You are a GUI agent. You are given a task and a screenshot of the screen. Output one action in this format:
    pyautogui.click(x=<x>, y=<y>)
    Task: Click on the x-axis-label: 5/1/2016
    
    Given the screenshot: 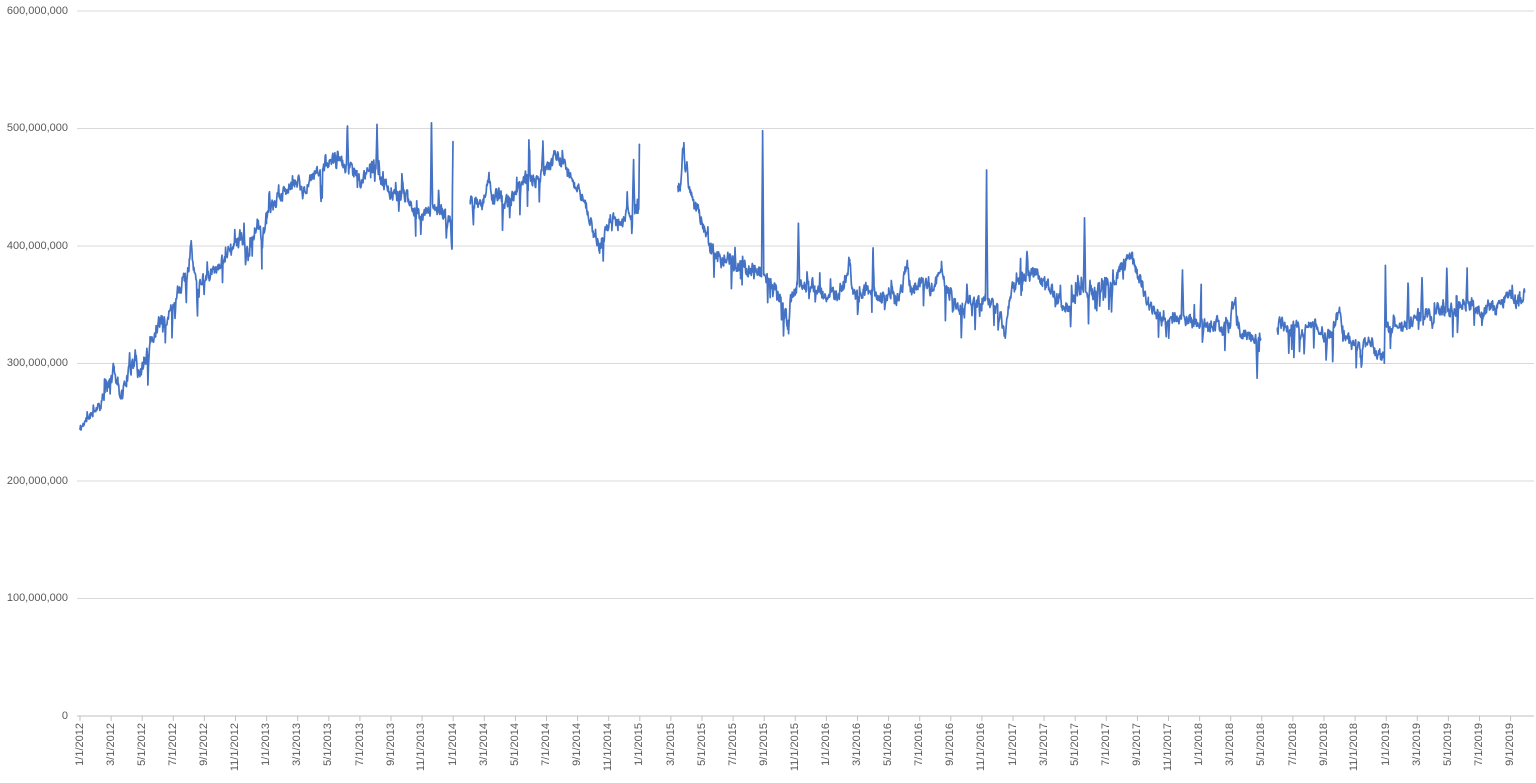 What is the action you would take?
    pyautogui.click(x=888, y=744)
    